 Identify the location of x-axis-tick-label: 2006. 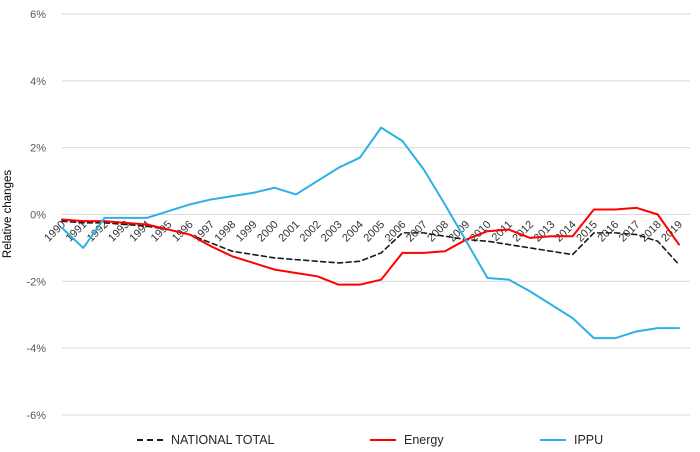
(396, 232).